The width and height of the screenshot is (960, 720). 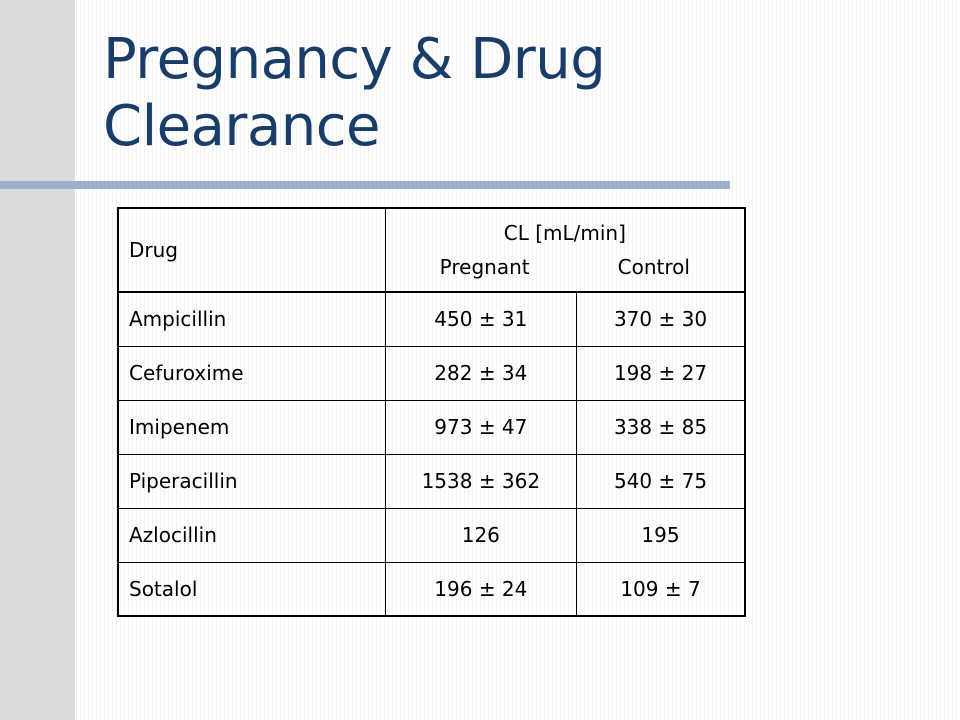 What do you see at coordinates (251, 319) in the screenshot?
I see `drug-name-cell: Ampicillin` at bounding box center [251, 319].